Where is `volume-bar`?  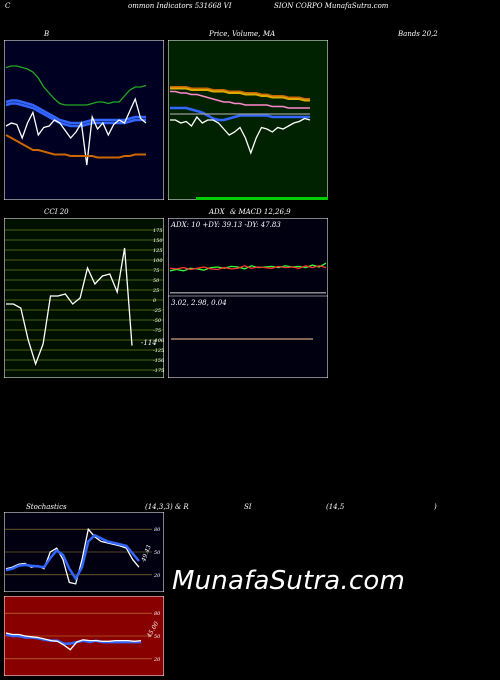 volume-bar is located at coordinates (262, 198).